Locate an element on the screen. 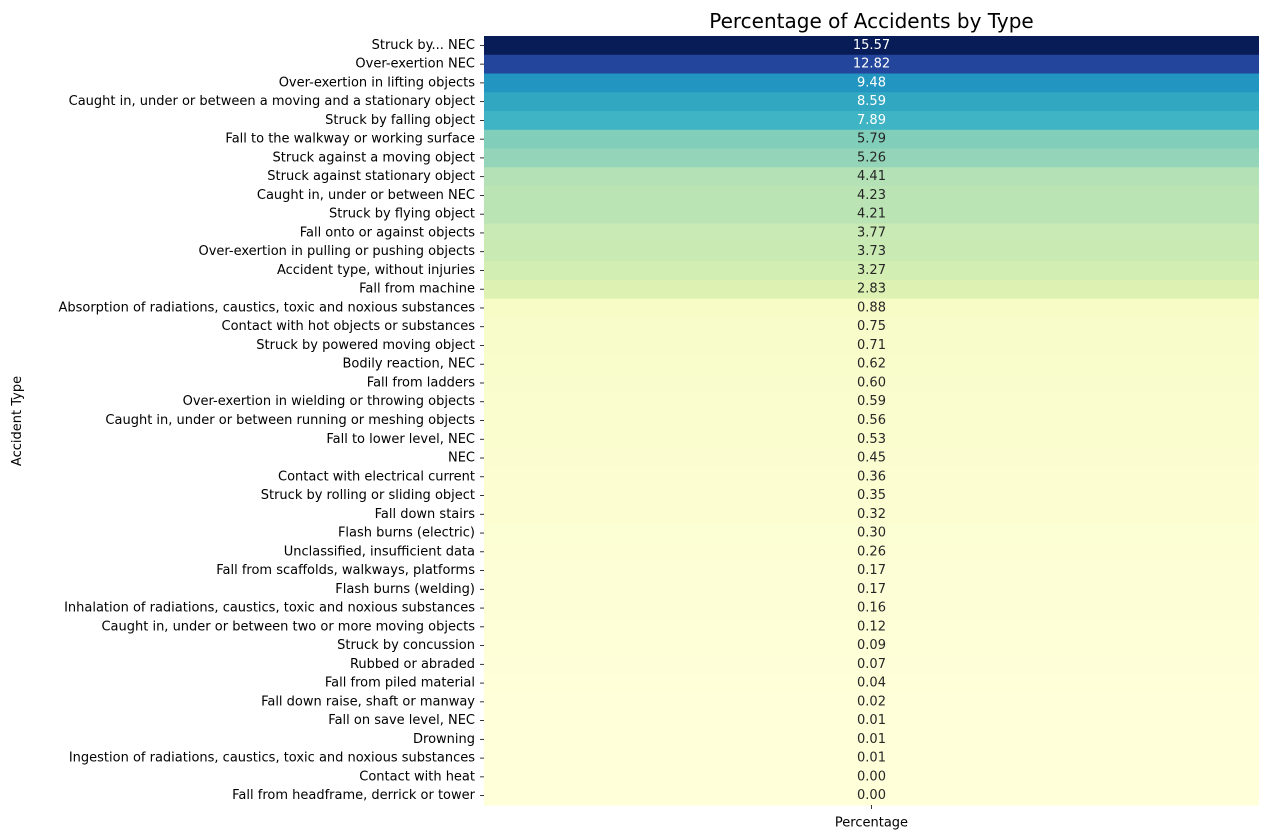  y-tick-label: Over-exertion in lifting objects is located at coordinates (377, 82).